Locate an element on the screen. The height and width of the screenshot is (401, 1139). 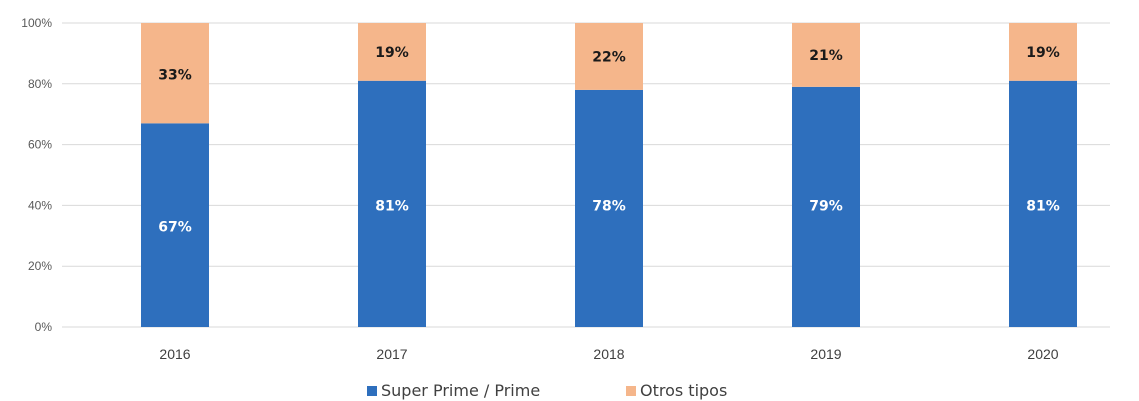
x-axis-ticks: 2016 2017 2018 2019 2020 is located at coordinates (608, 354).